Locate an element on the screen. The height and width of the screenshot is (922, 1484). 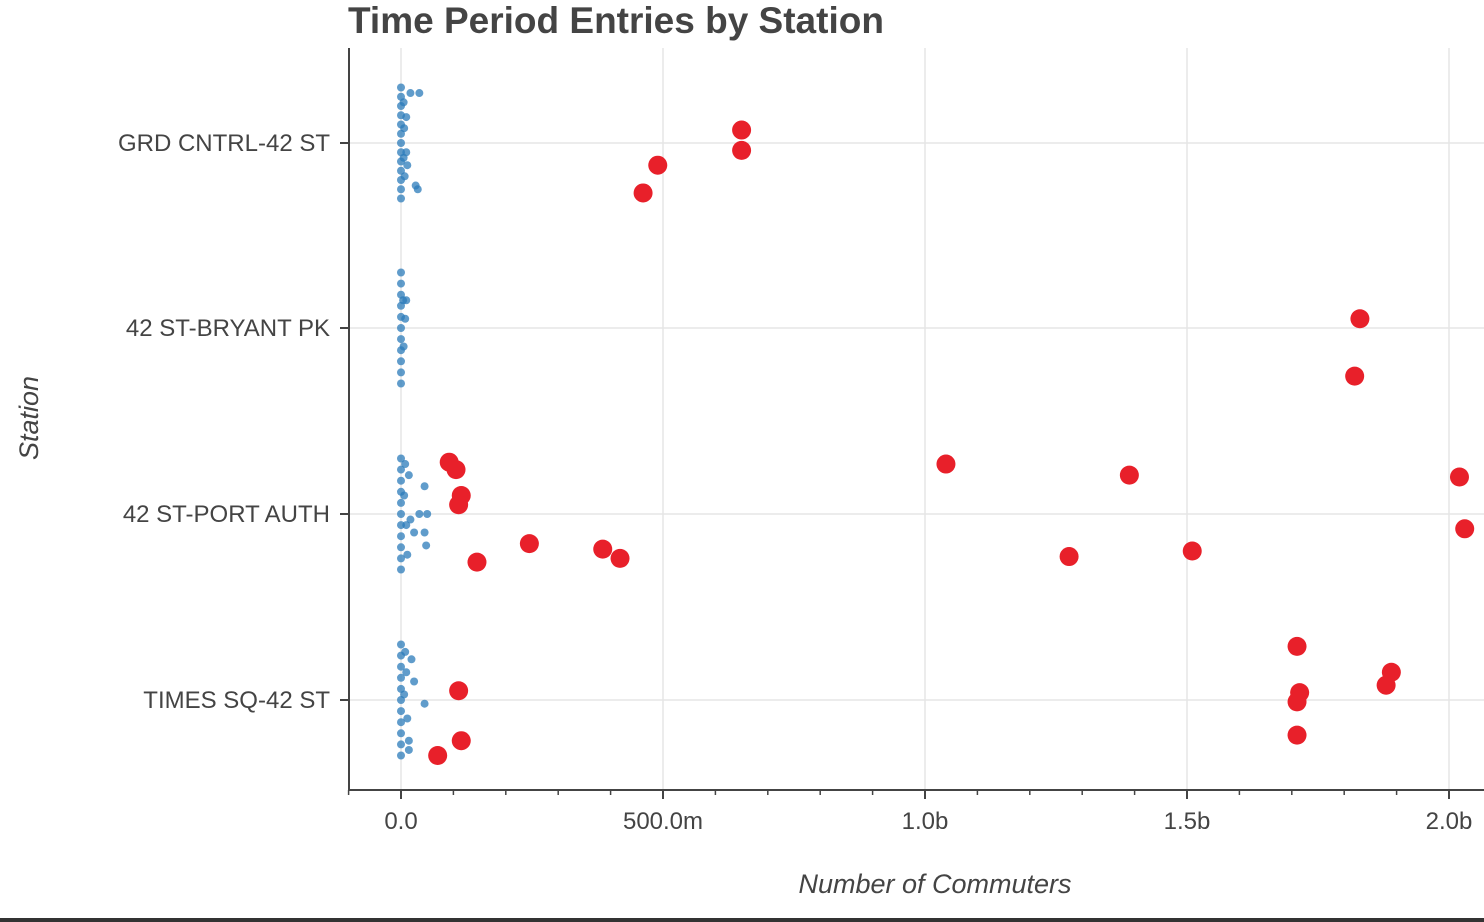
x-tick-label: 1.5b is located at coordinates (1187, 821).